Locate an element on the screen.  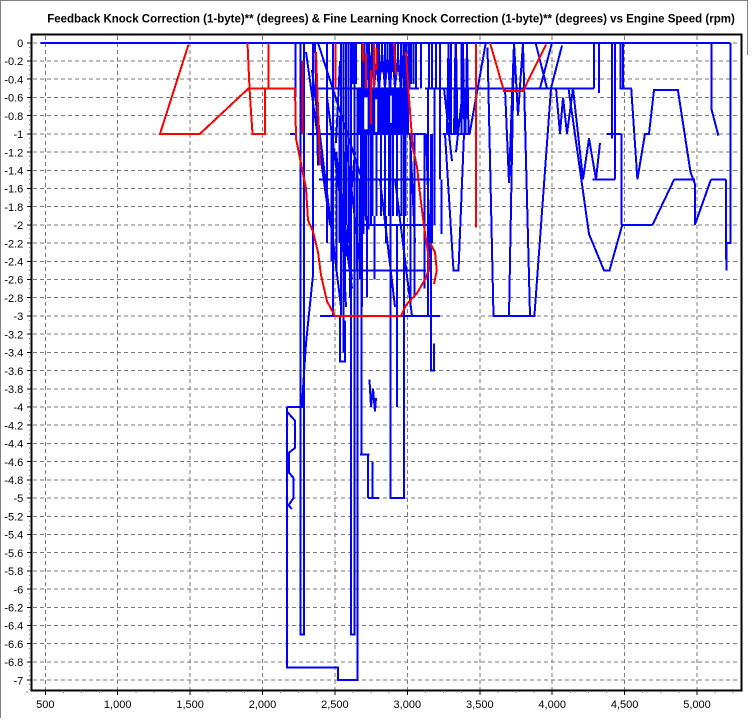
svg-text: -2.4 is located at coordinates (13, 263).